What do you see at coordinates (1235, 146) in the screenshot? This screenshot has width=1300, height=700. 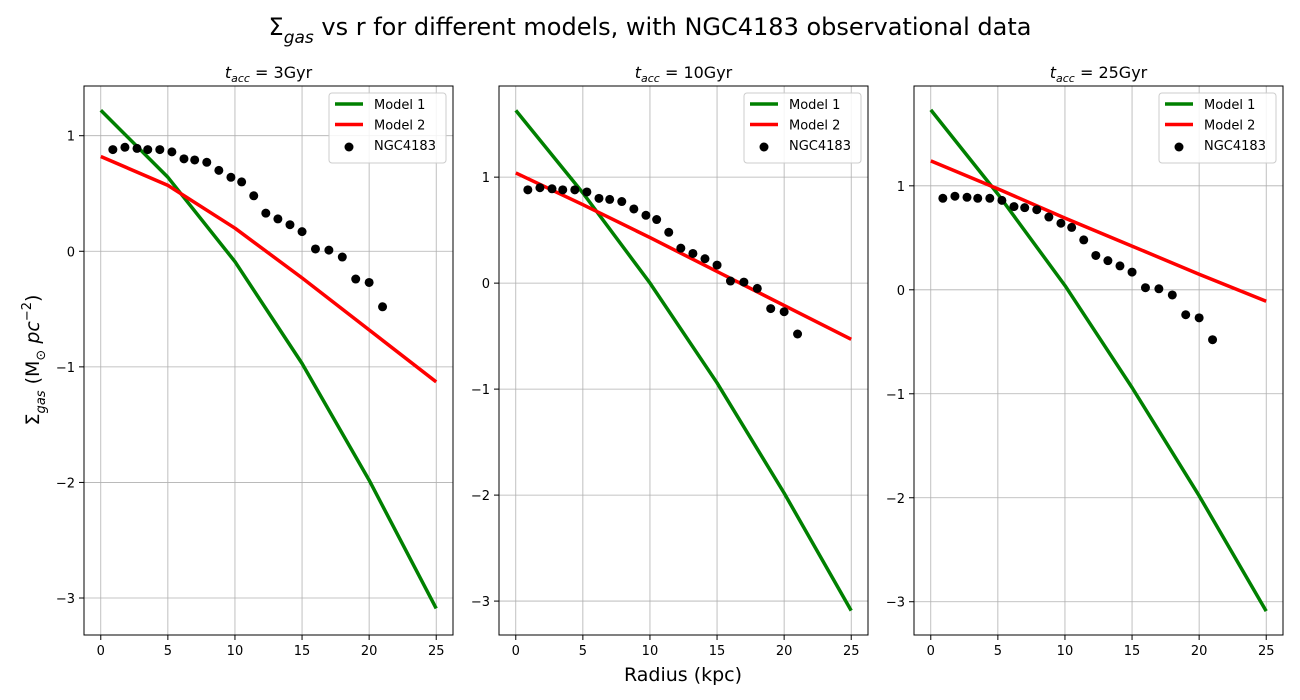 I see `legend-label: NGC4183` at bounding box center [1235, 146].